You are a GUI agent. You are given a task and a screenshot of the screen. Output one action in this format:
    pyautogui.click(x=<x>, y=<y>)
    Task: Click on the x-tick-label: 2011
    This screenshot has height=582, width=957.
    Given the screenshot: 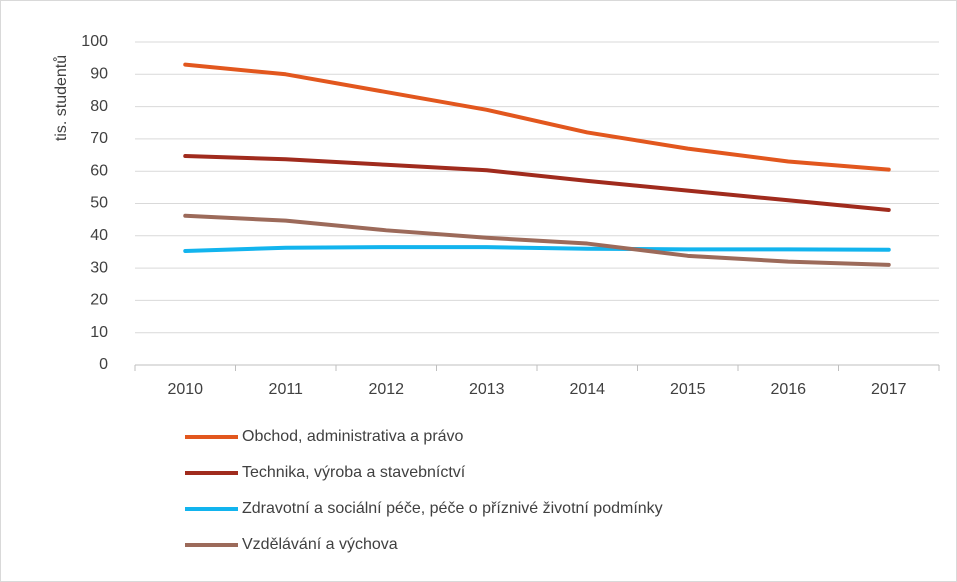 What is the action you would take?
    pyautogui.click(x=286, y=389)
    